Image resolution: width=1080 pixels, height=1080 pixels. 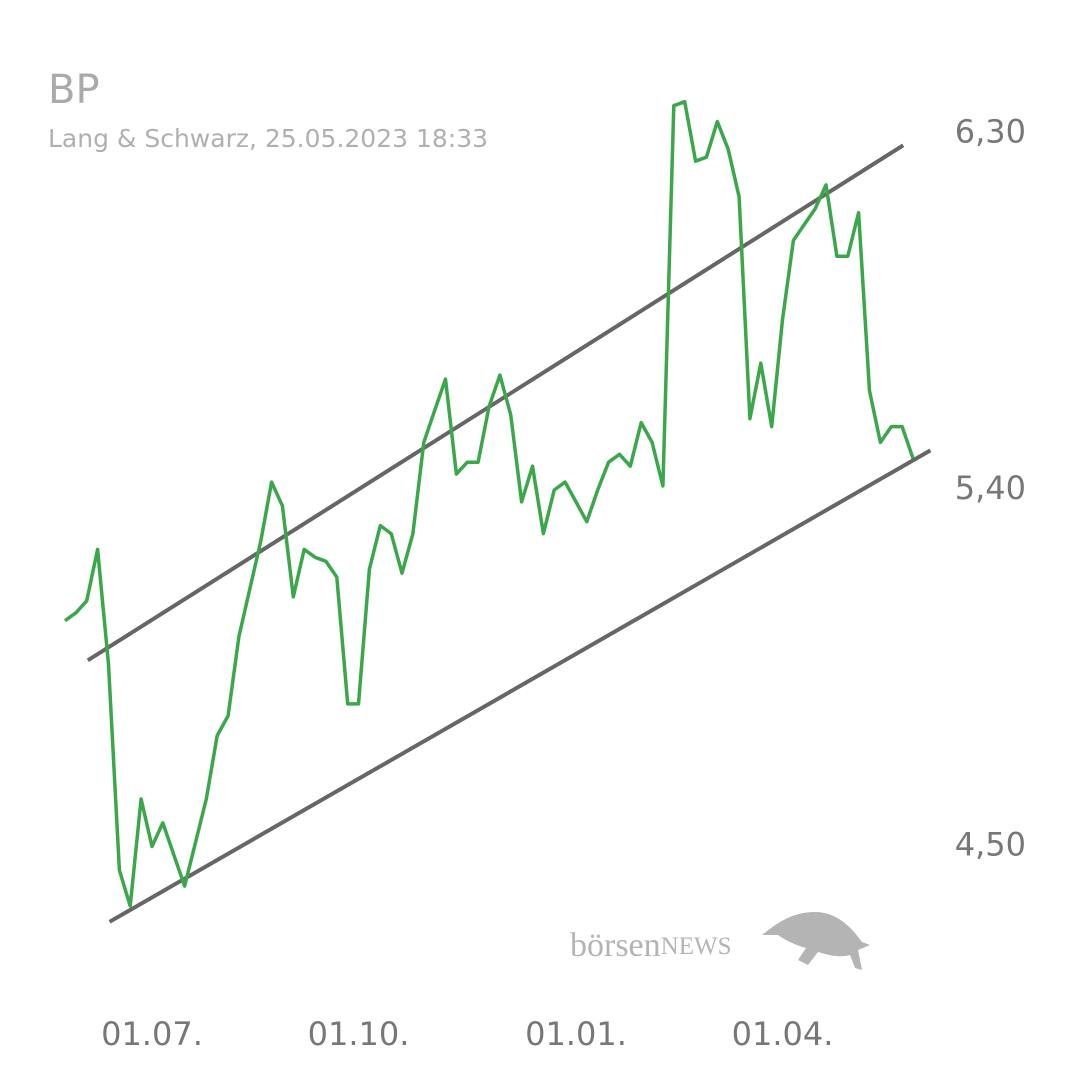 I want to click on y-tick-label: 5,40, so click(x=990, y=488).